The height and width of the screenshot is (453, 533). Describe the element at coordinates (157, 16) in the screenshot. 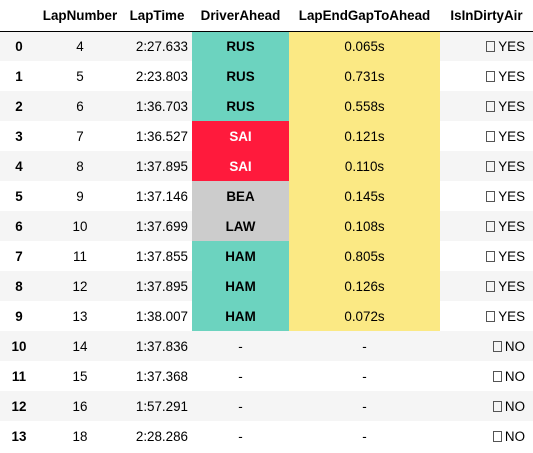

I see `header-laptime: LapTime` at that location.